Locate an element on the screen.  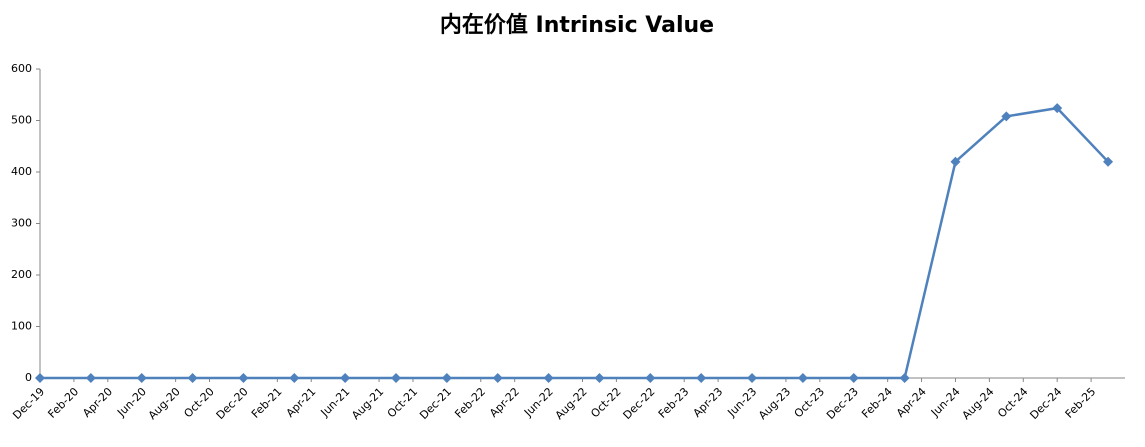
x-tick-label: Oct-20 is located at coordinates (198, 402).